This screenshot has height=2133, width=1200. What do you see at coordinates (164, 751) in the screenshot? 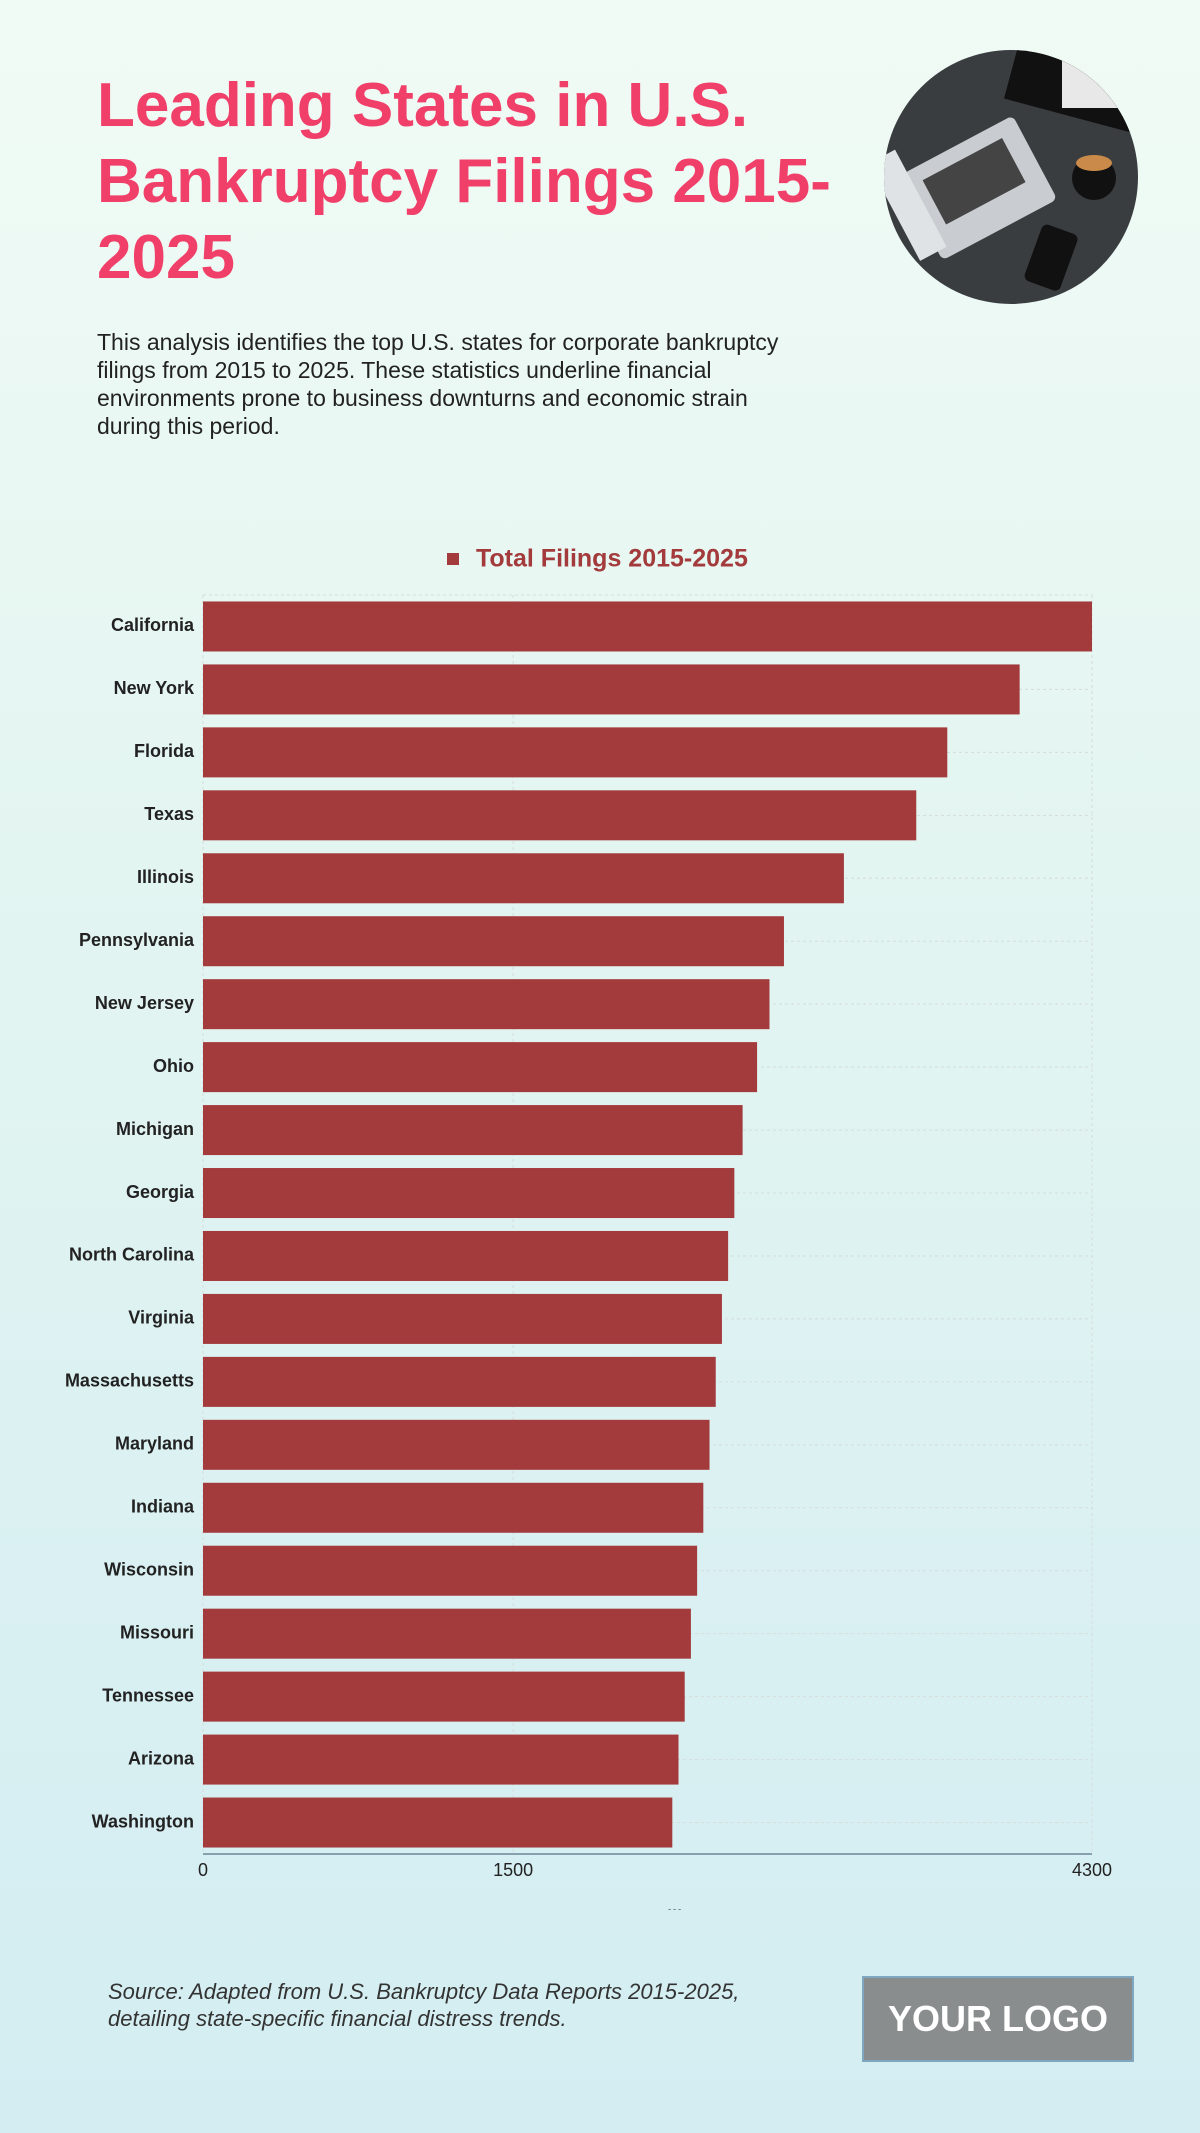
I see `y-tick-label: Florida` at bounding box center [164, 751].